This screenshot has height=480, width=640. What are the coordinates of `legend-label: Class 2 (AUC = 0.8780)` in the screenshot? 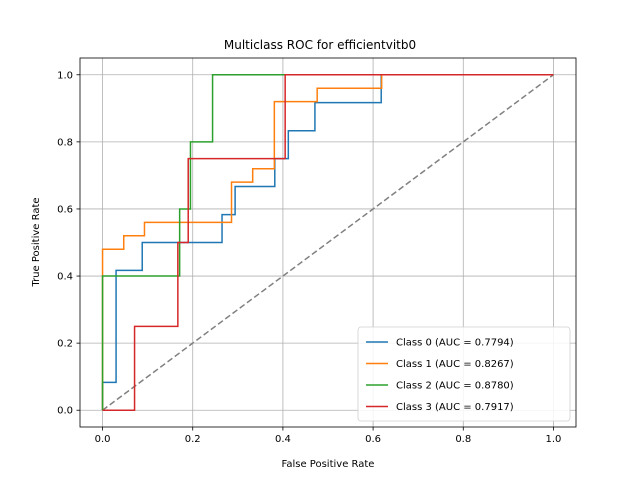 It's located at (455, 386).